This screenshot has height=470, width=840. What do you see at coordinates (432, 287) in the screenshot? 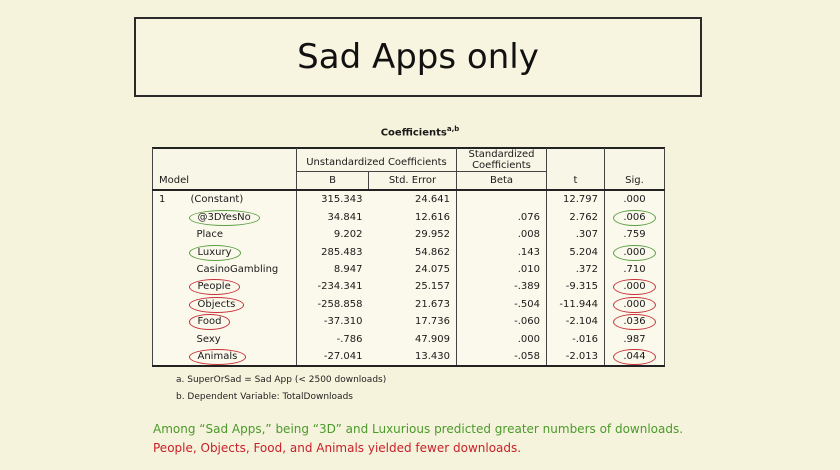
I see `se-value: 25.157` at bounding box center [432, 287].